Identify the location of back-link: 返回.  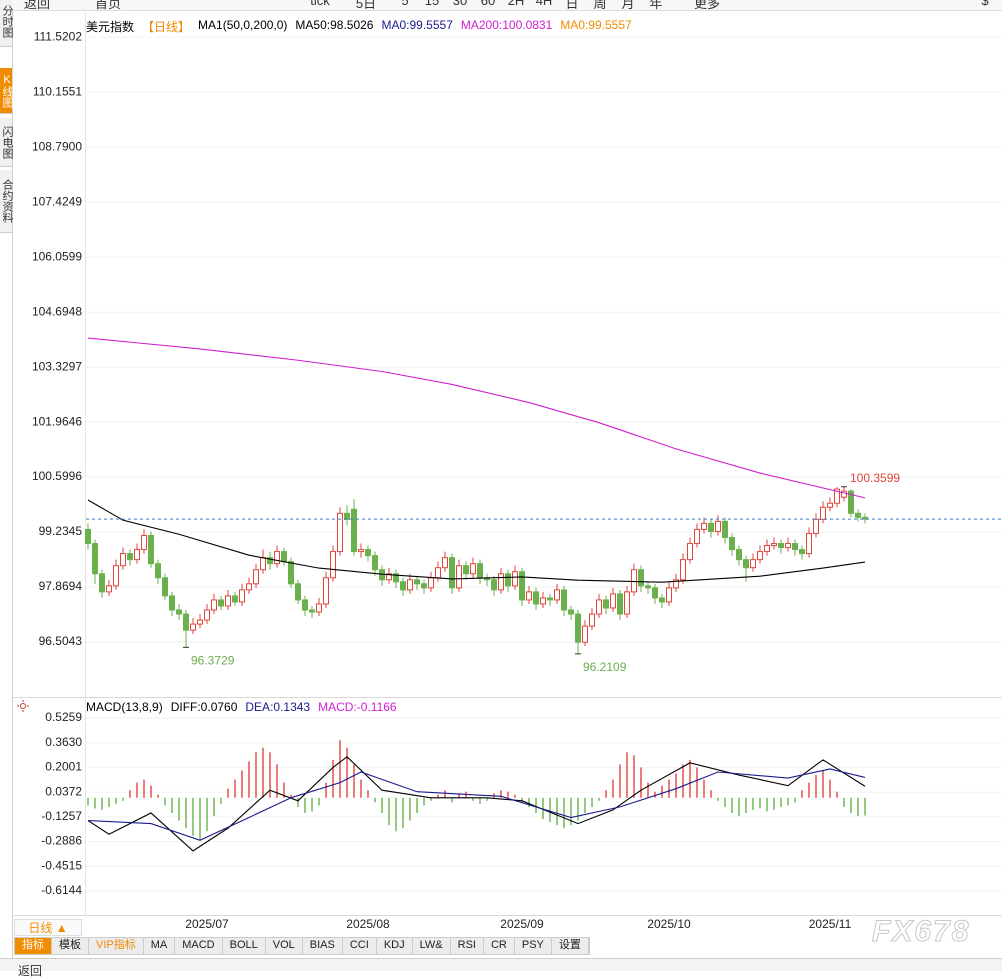
(30, 970).